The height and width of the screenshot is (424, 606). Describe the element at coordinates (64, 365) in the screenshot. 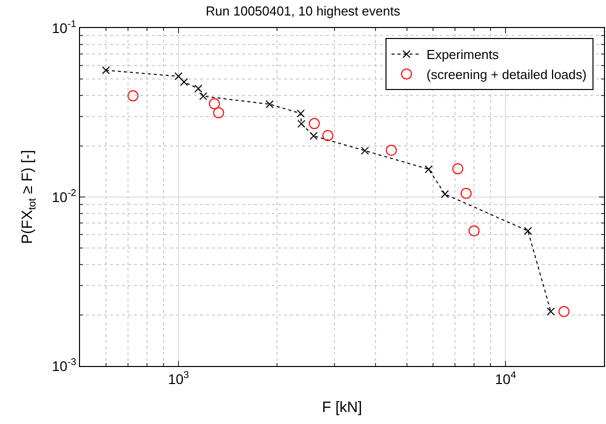

I see `y-tick-label: 10$^{-3}$` at that location.